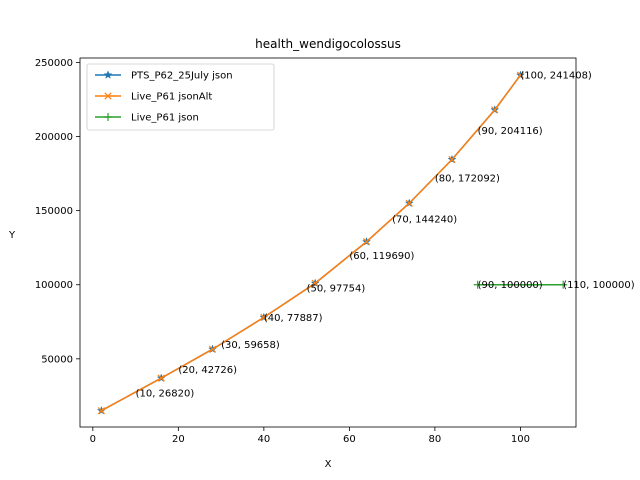 The width and height of the screenshot is (640, 480). Describe the element at coordinates (54, 211) in the screenshot. I see `y-tick-label: 150000` at that location.